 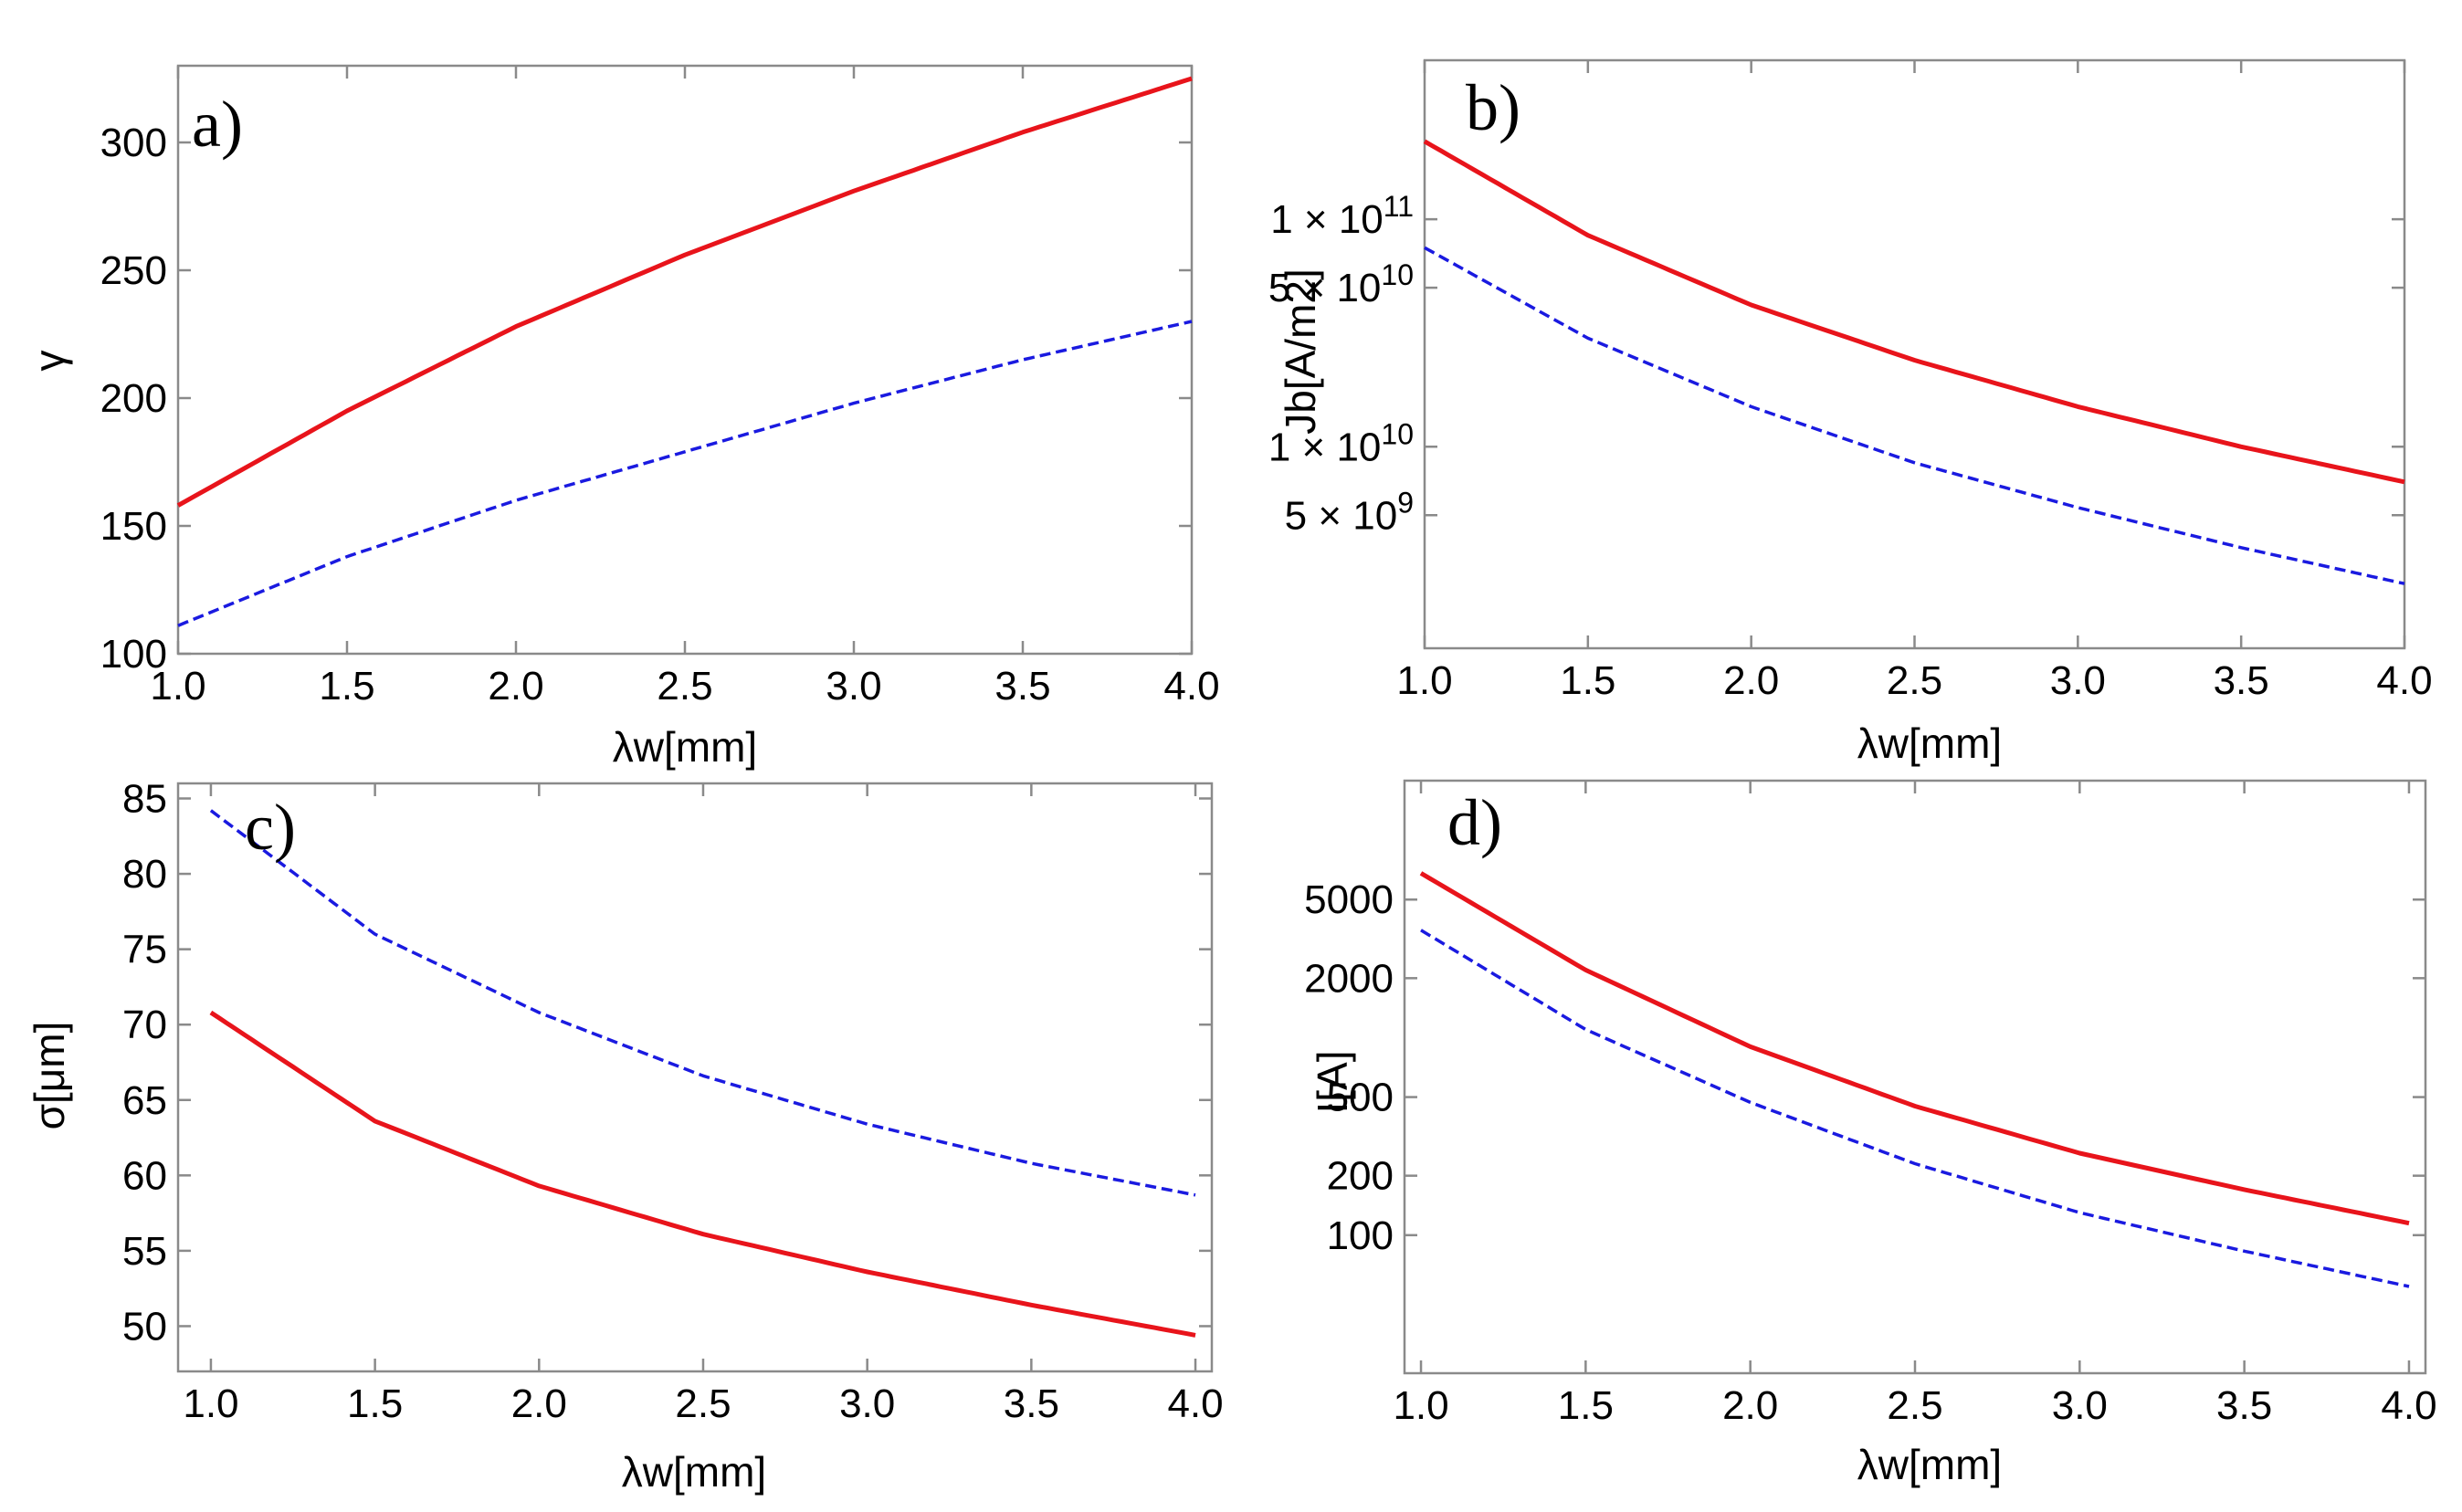 I want to click on panel-label-d: d), so click(x=1474, y=822).